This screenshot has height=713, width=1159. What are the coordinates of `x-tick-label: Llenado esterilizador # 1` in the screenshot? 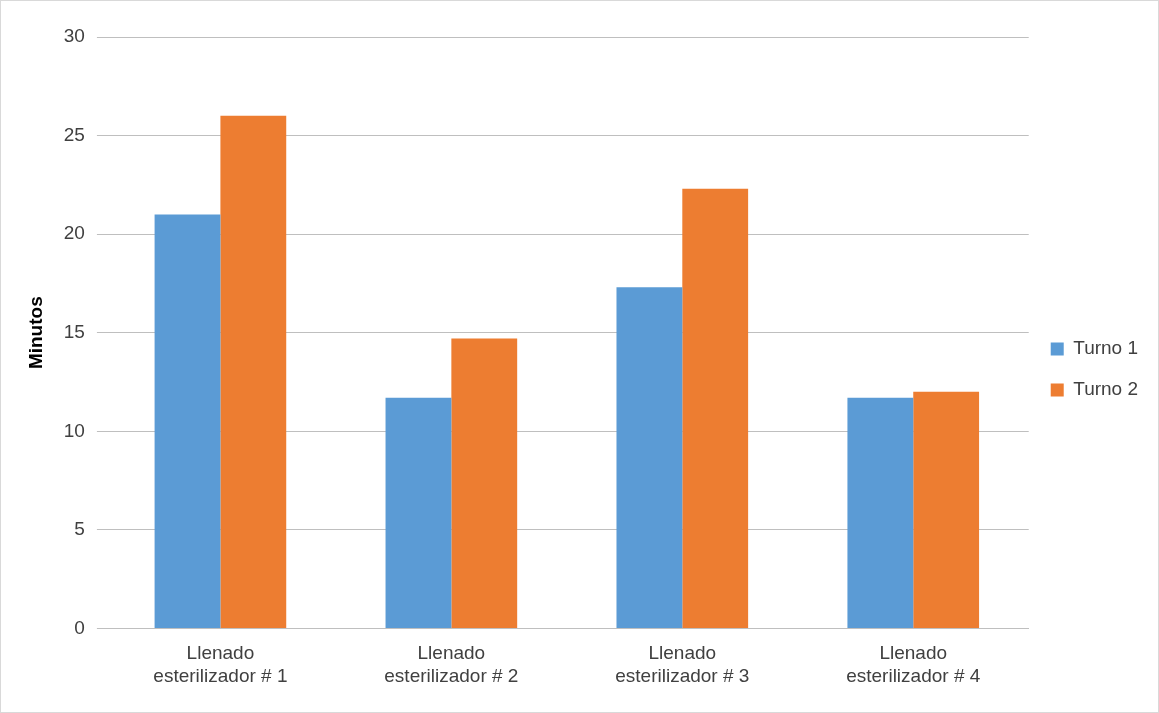 It's located at (220, 664).